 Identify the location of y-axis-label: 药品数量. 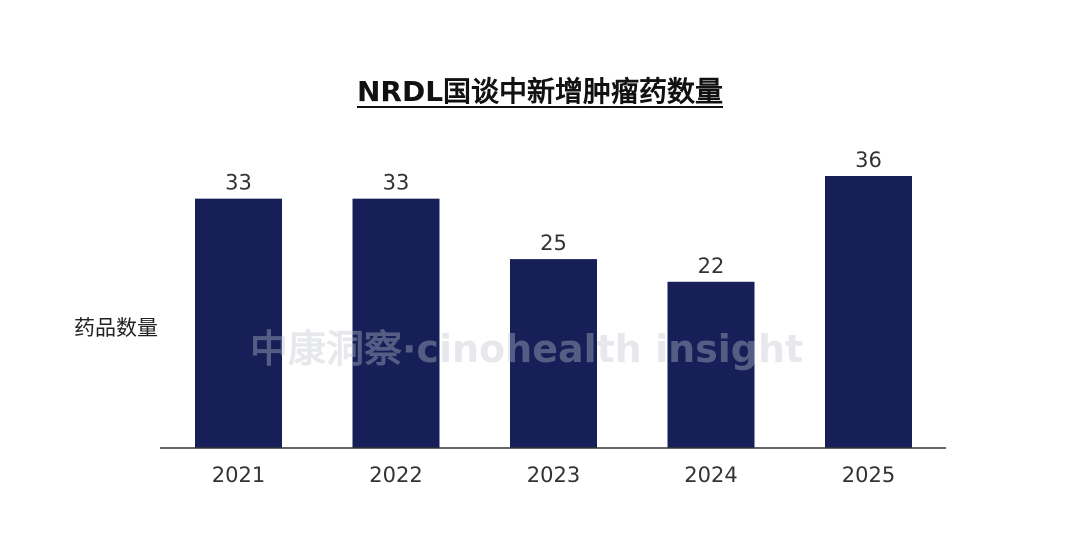
(116, 328).